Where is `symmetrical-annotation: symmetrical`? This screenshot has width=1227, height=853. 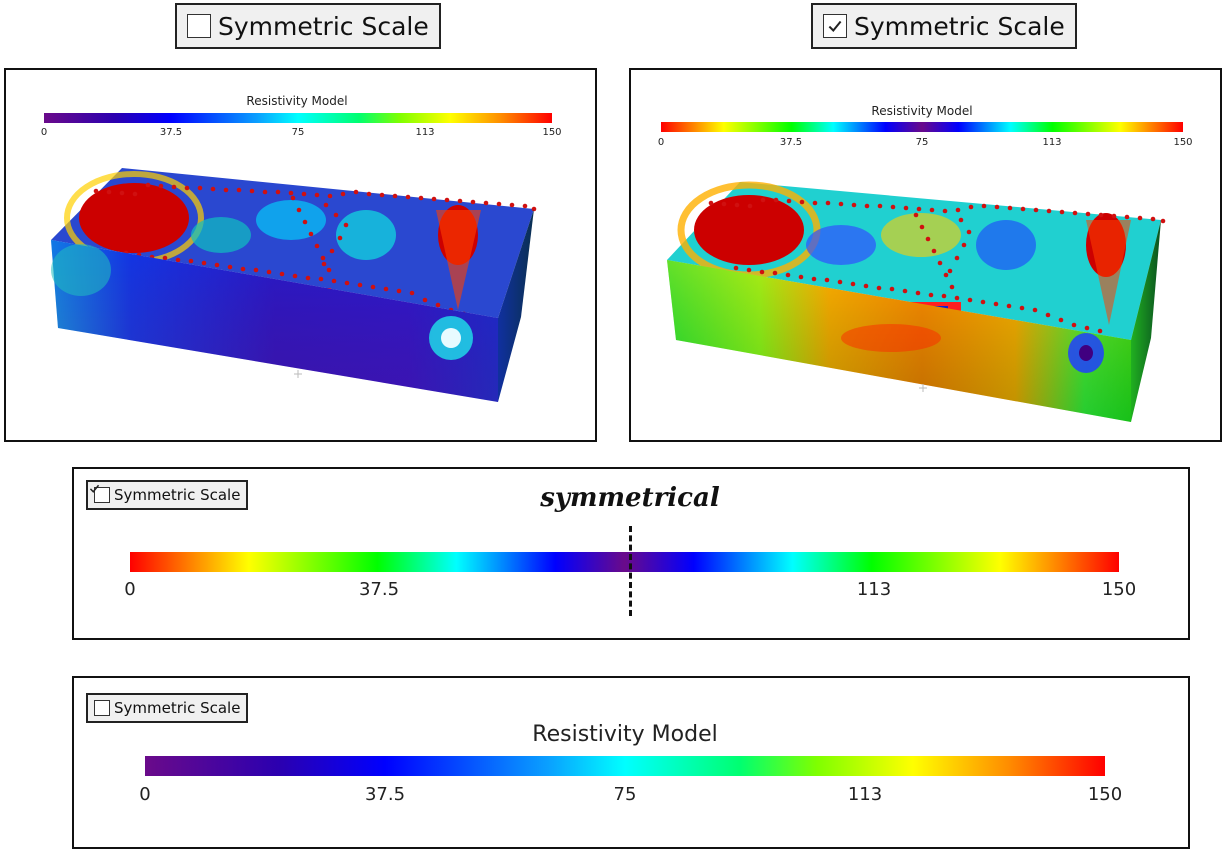
symmetrical-annotation: symmetrical is located at coordinates (630, 498).